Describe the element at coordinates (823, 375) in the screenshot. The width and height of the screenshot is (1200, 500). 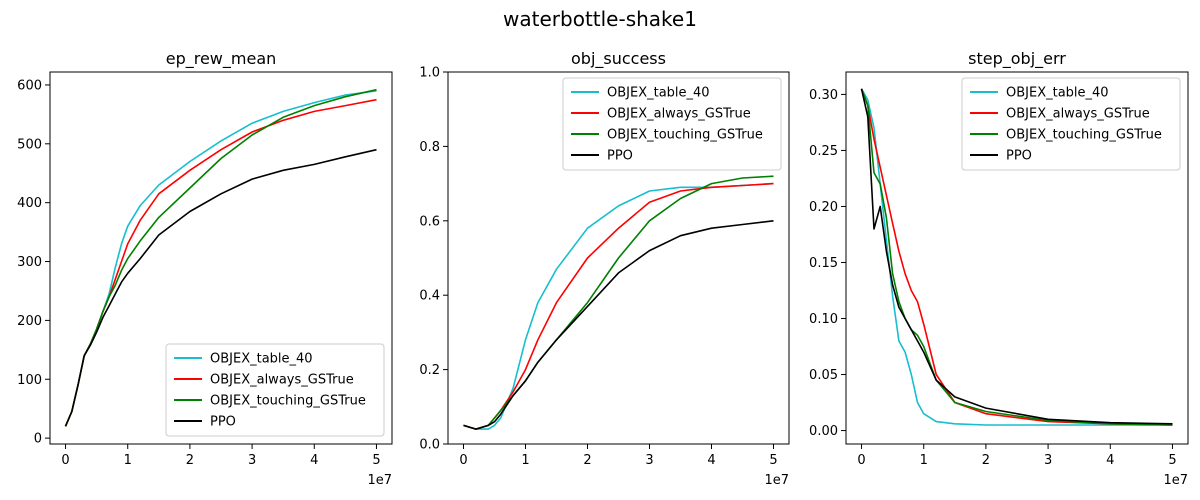
I see `y-tick-label: 0.05` at that location.